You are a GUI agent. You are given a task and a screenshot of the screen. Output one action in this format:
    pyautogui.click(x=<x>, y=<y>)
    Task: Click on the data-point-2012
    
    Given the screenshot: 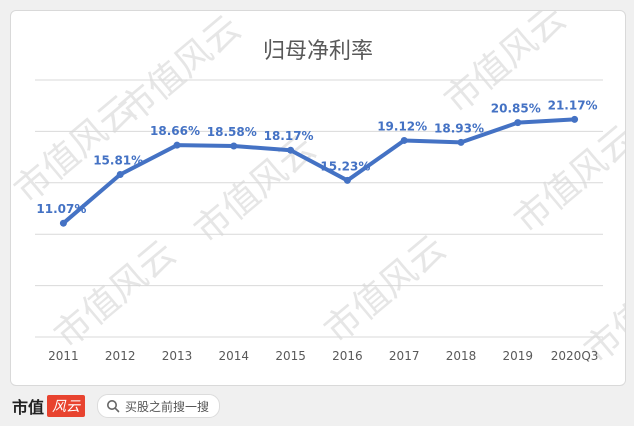 What is the action you would take?
    pyautogui.click(x=120, y=174)
    